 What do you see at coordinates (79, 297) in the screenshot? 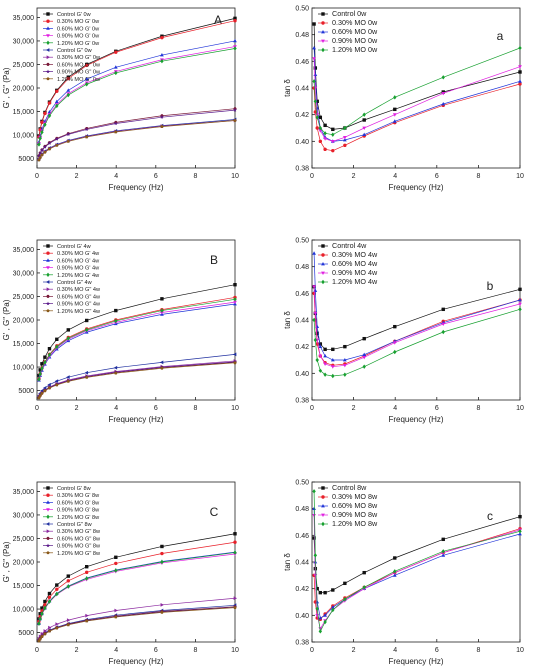
I see `legend-label: 0.60% MO G" 4w` at bounding box center [79, 297].